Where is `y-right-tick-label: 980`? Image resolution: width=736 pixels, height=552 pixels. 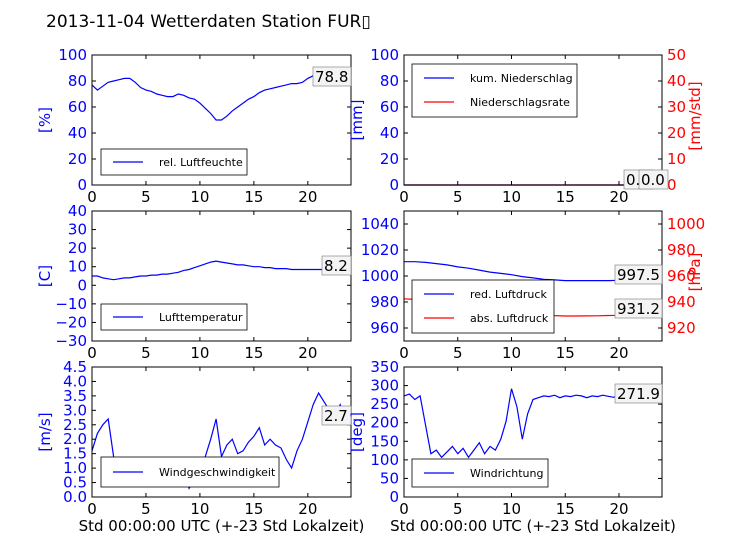
y-right-tick-label: 980 is located at coordinates (681, 250).